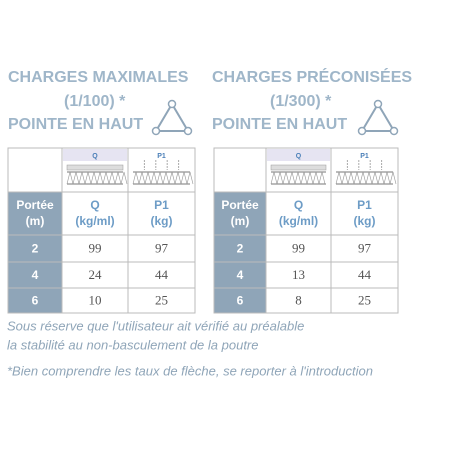  What do you see at coordinates (98, 77) in the screenshot?
I see `table-title: CHARGES MAXIMALES` at bounding box center [98, 77].